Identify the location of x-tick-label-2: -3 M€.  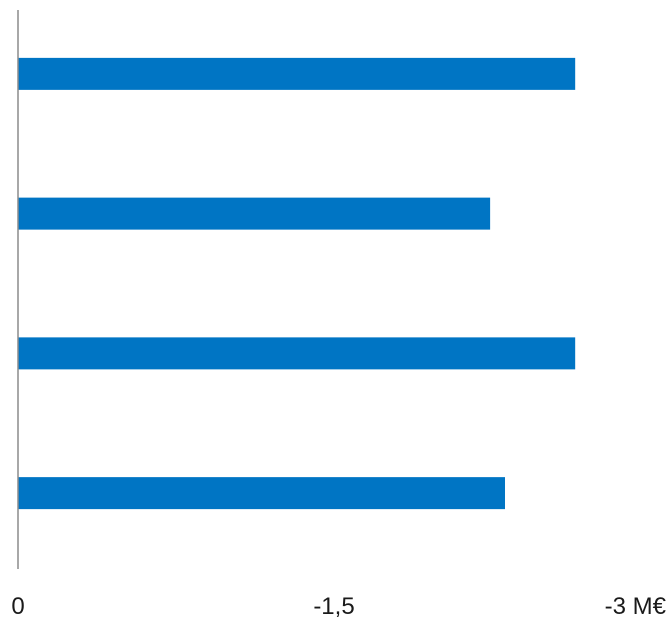
(636, 606).